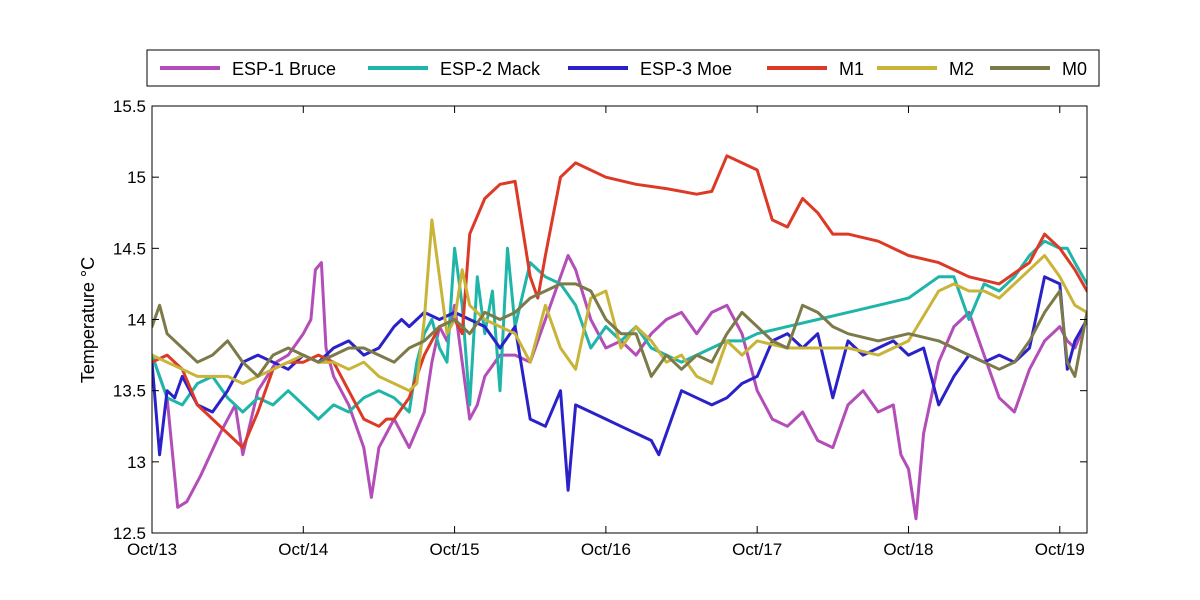  I want to click on x-tick-label: Oct/17, so click(757, 549).